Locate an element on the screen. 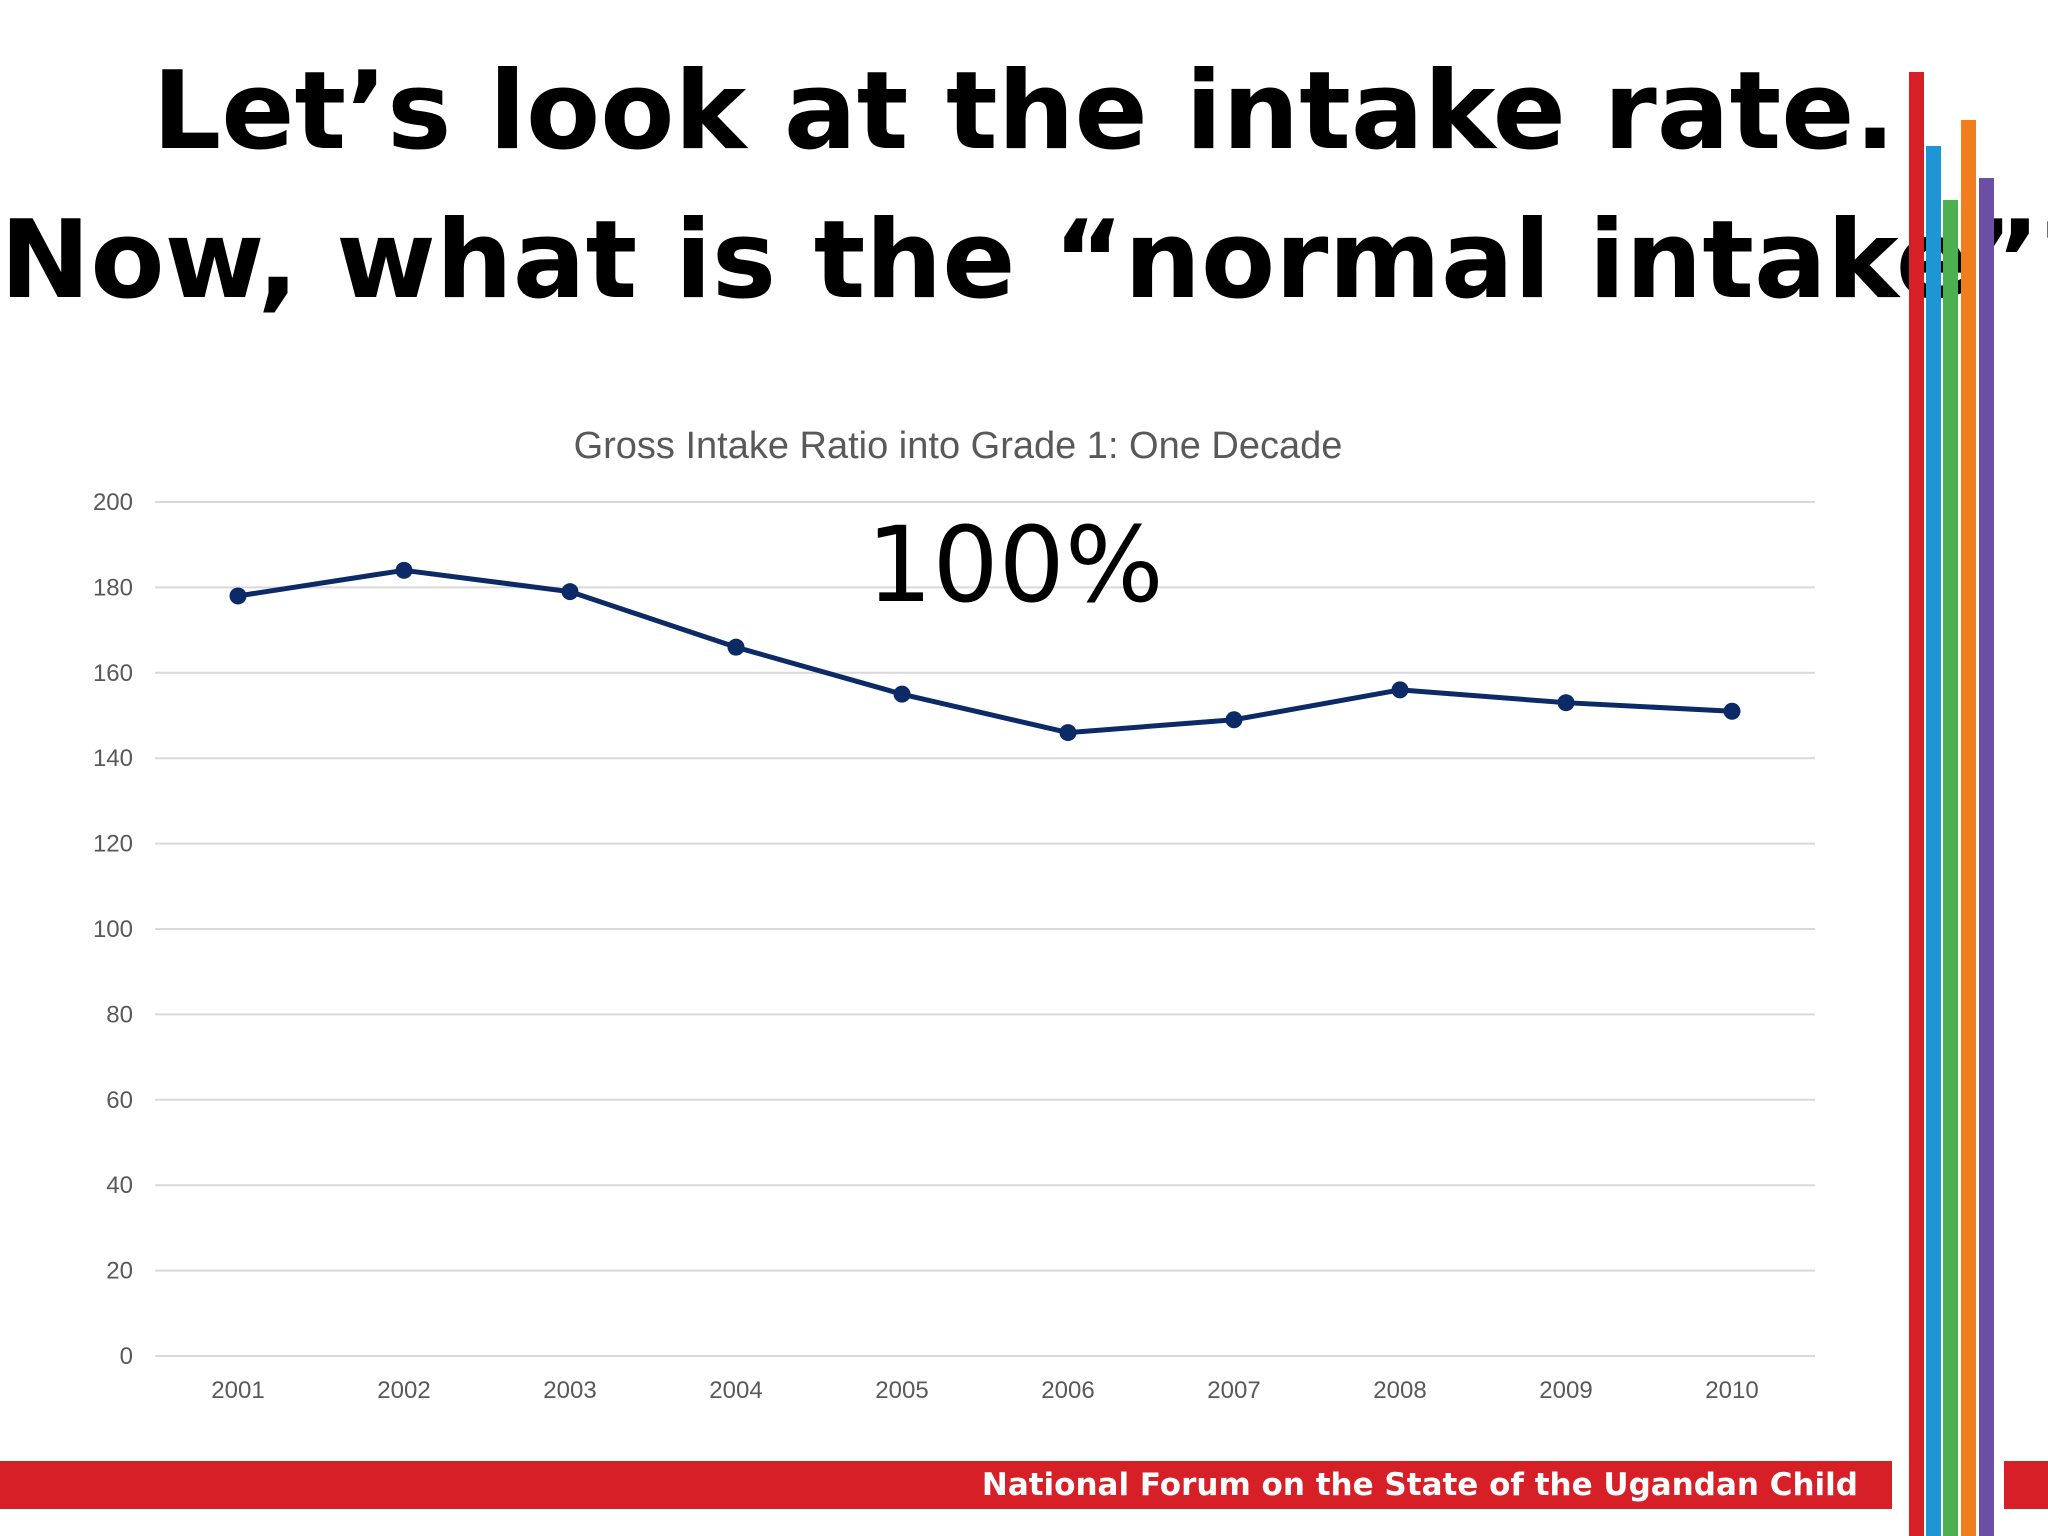  y-tick-label: 80 is located at coordinates (119, 1014).